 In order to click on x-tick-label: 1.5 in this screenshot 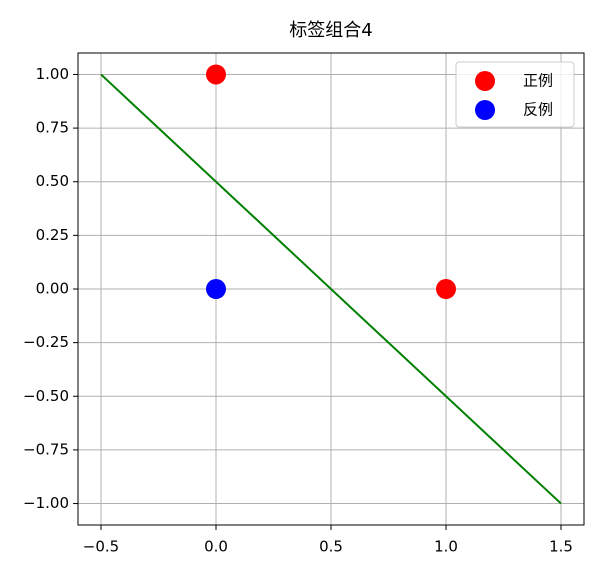, I will do `click(561, 547)`.